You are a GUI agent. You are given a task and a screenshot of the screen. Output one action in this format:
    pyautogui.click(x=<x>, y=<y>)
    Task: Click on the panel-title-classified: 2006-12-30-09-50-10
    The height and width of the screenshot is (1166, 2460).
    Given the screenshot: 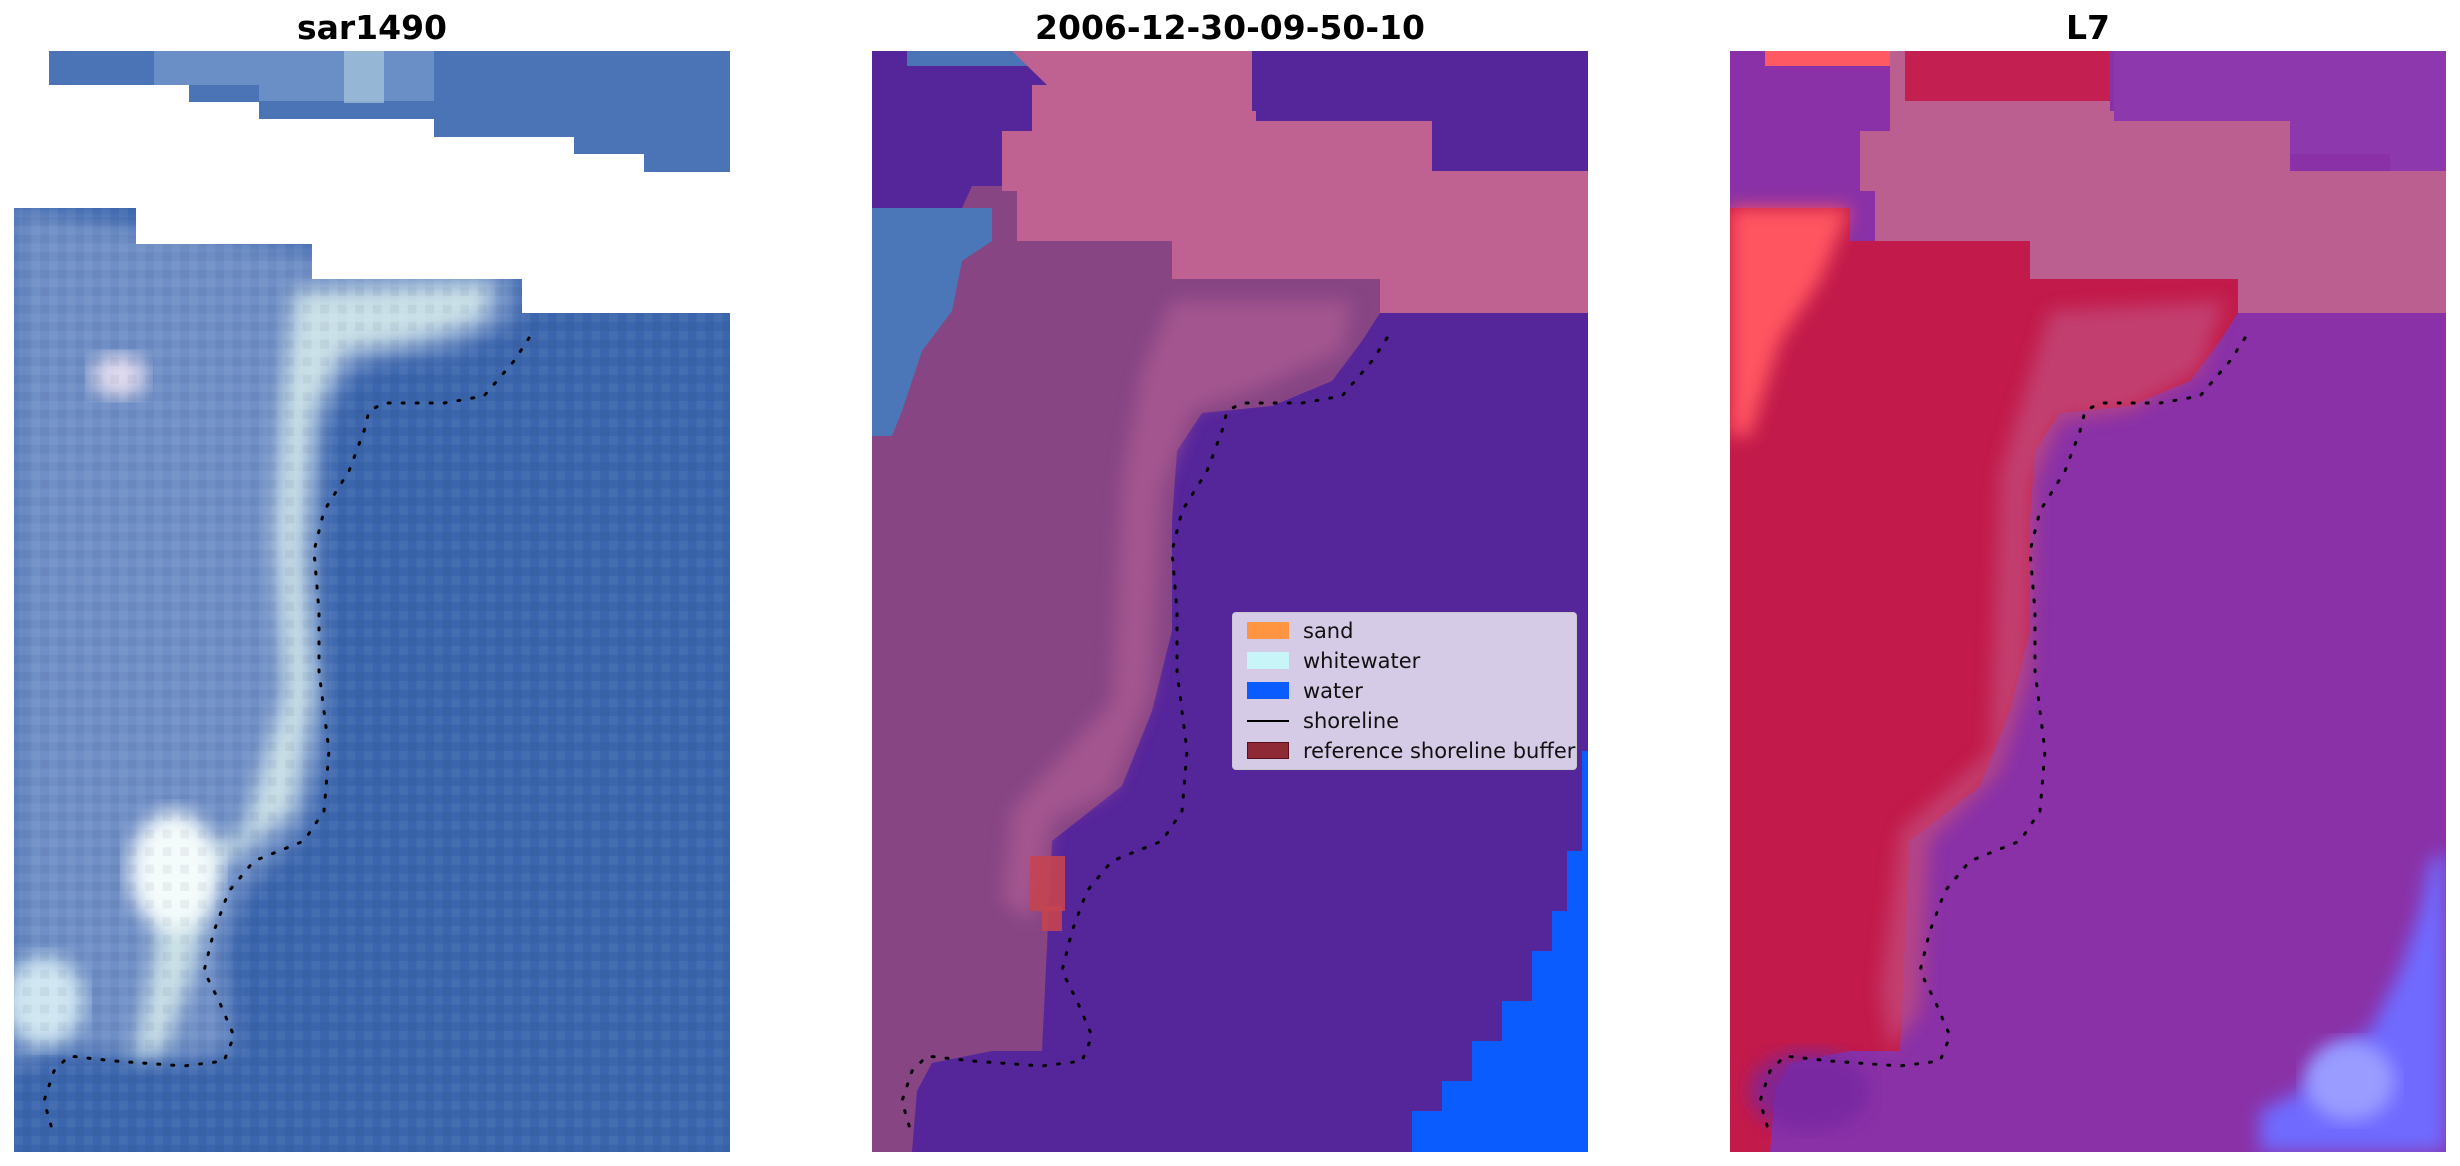 What is the action you would take?
    pyautogui.click(x=1230, y=27)
    